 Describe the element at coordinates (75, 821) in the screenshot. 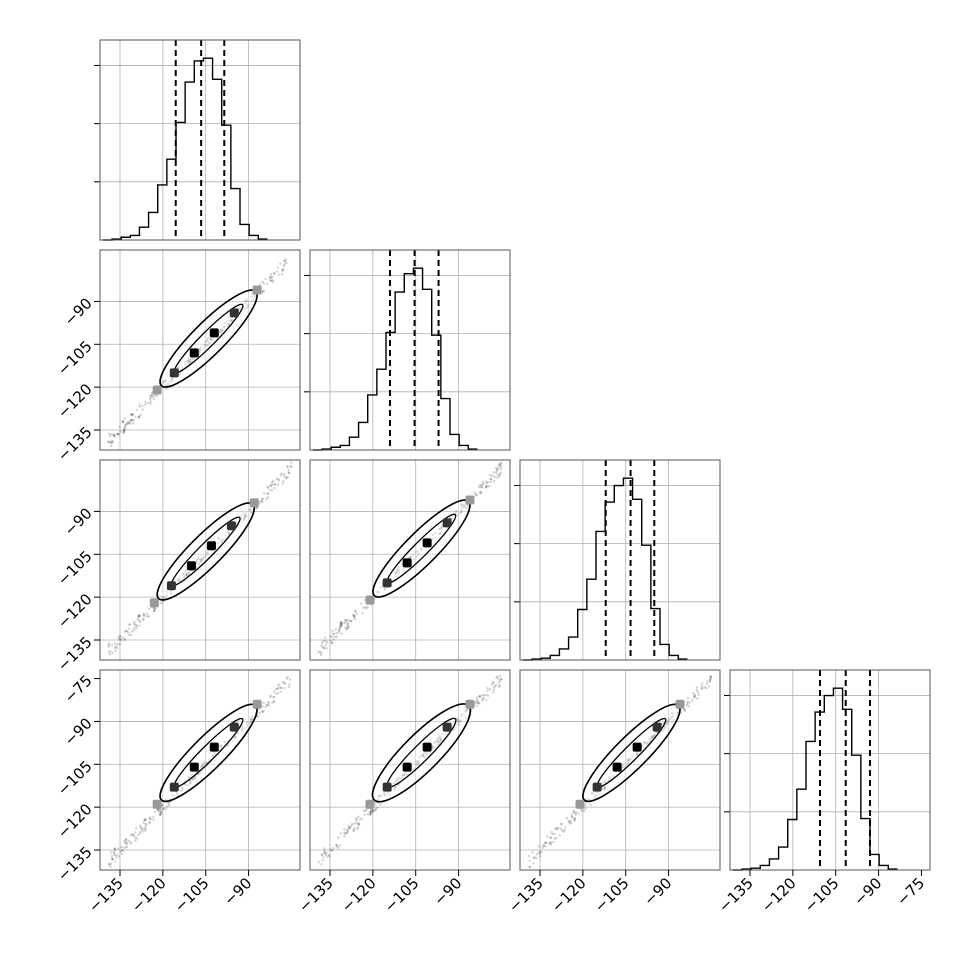

I see `y-tick-label: −120` at that location.